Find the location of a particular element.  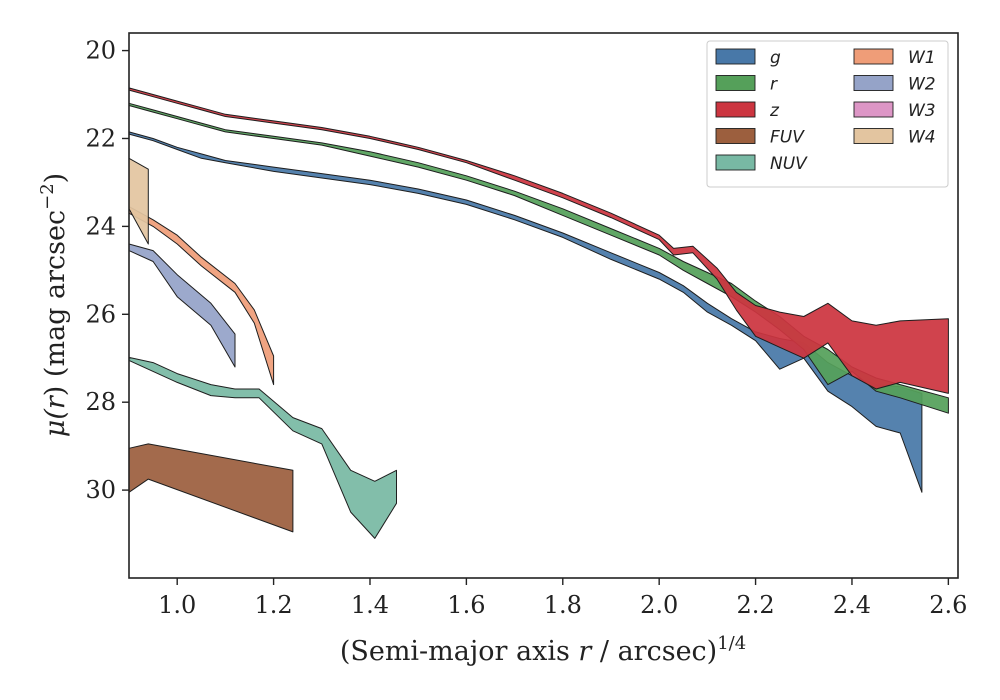

legend-swatch-w1 is located at coordinates (873, 56).